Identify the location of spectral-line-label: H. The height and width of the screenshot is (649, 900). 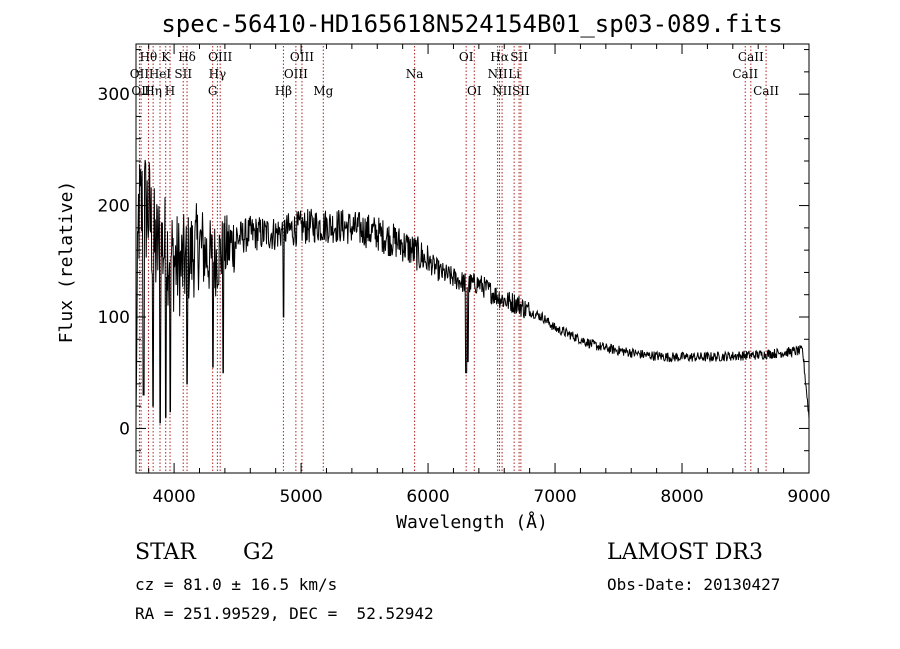
(170, 91).